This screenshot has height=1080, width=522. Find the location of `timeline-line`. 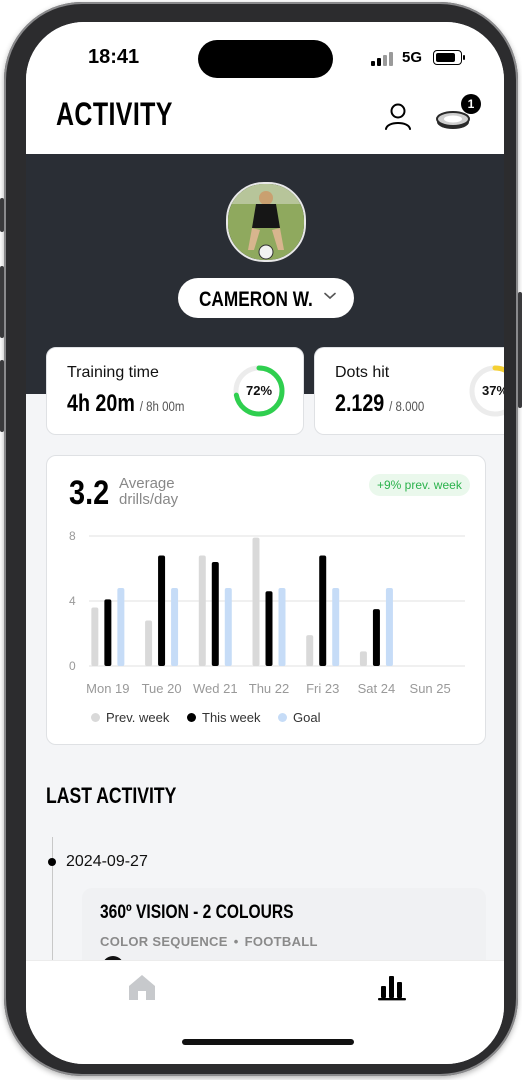

timeline-line is located at coordinates (52, 907).